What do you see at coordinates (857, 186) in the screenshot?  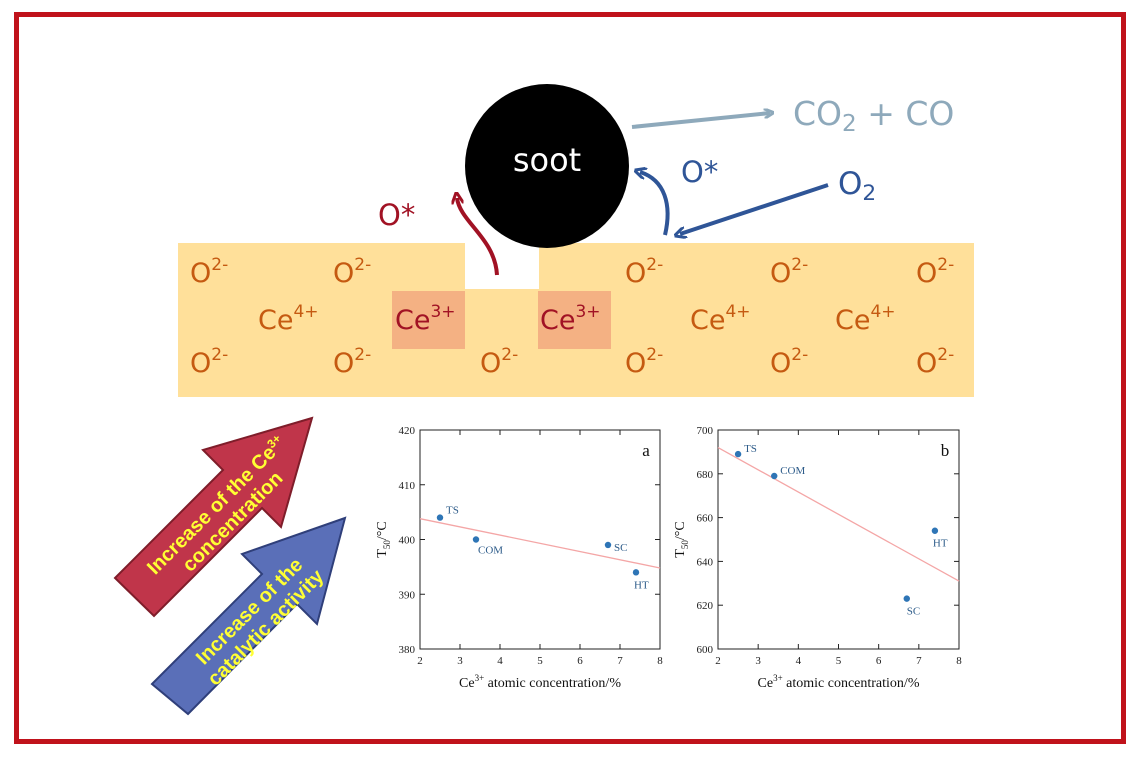 I see `oxygen-label: O2` at bounding box center [857, 186].